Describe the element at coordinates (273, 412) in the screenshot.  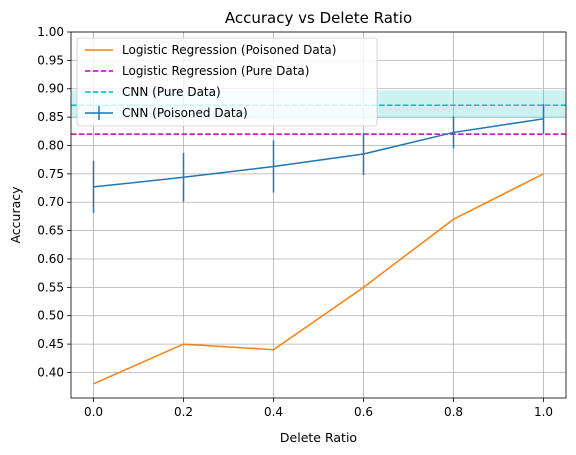
I see `x-tick-label: 0.4` at that location.